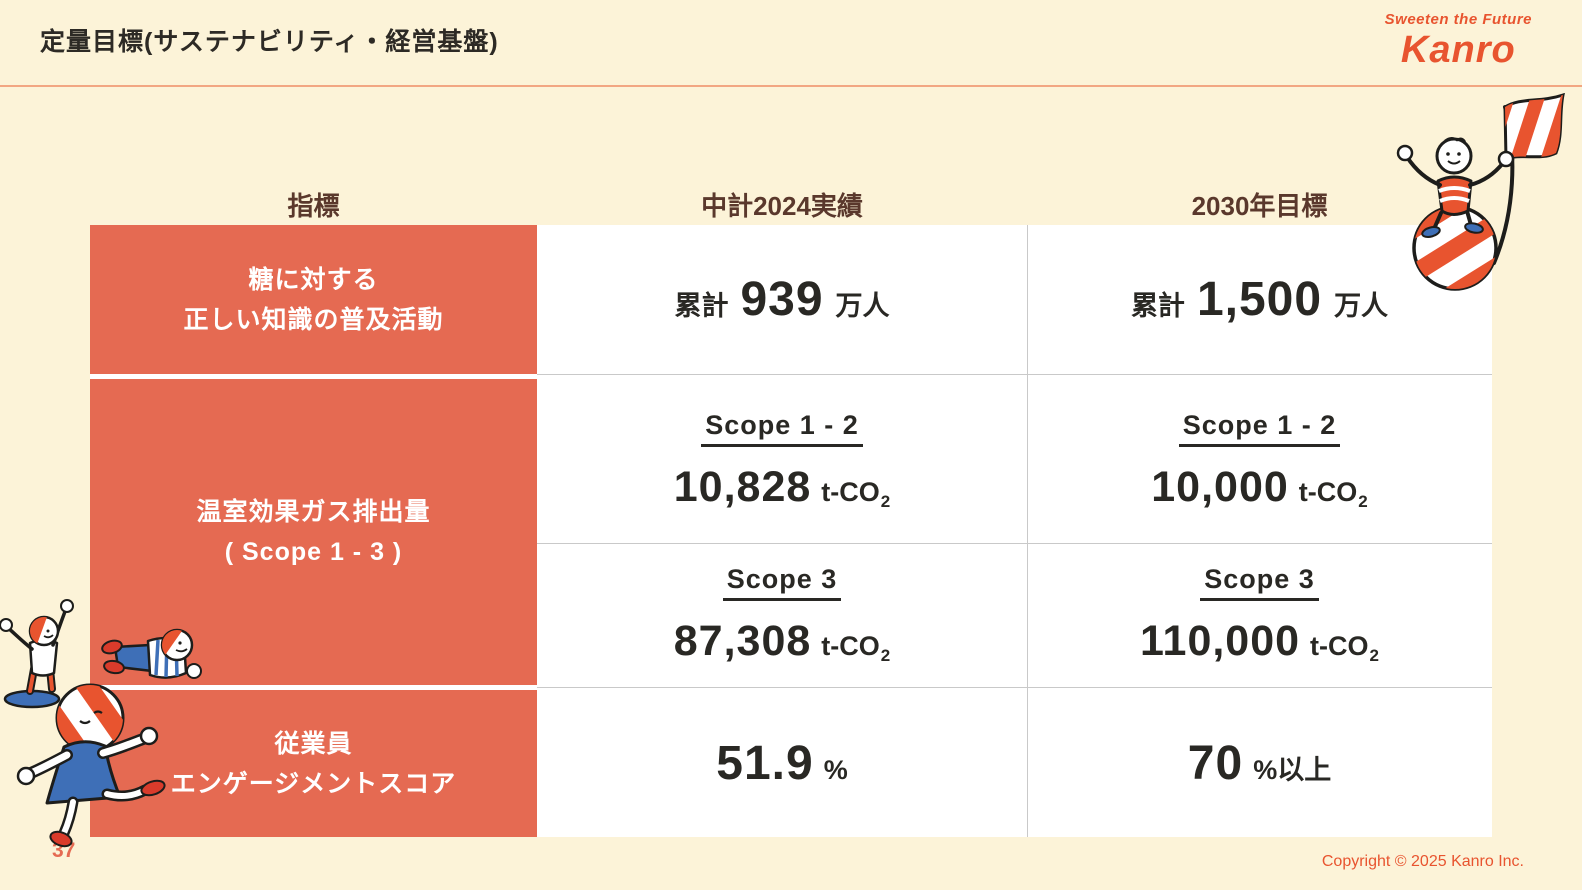 The width and height of the screenshot is (1582, 890). Describe the element at coordinates (313, 299) in the screenshot. I see `indicator-cell-sugar-knowledge: 糖に対する 正しい知識の普及活動` at that location.